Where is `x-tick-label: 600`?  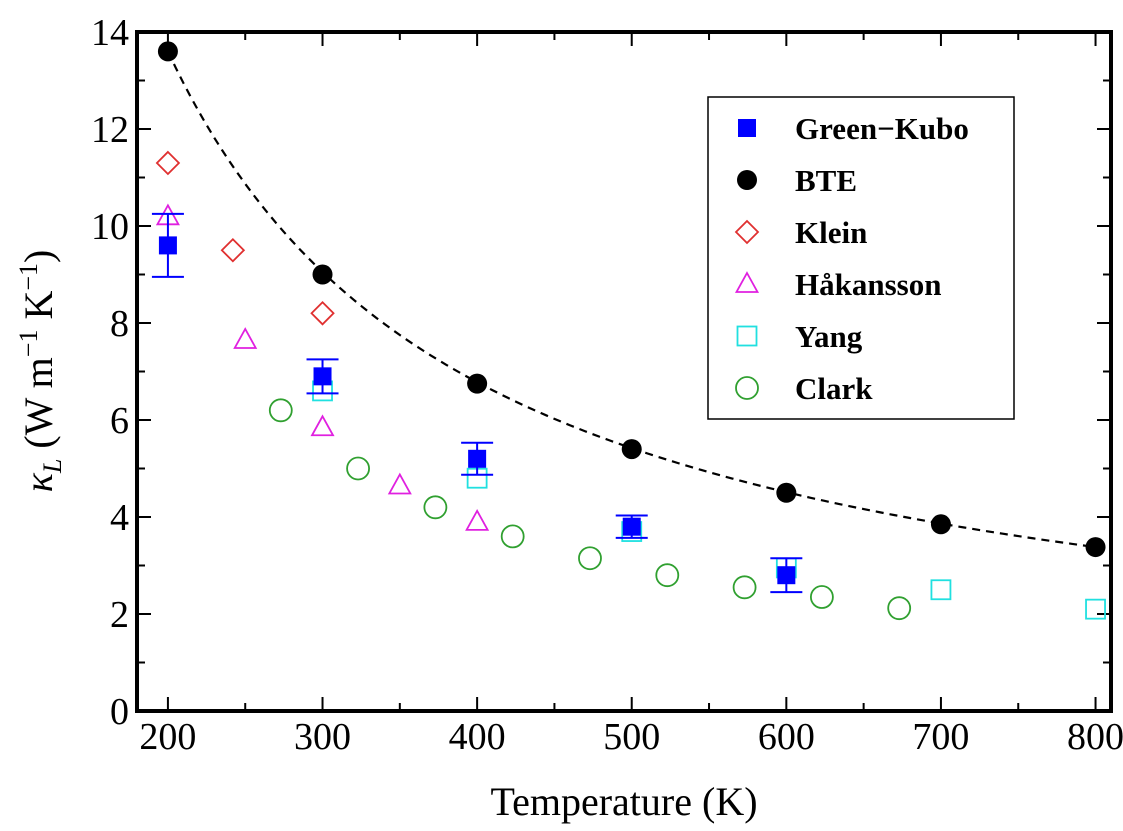 x-tick-label: 600 is located at coordinates (786, 737).